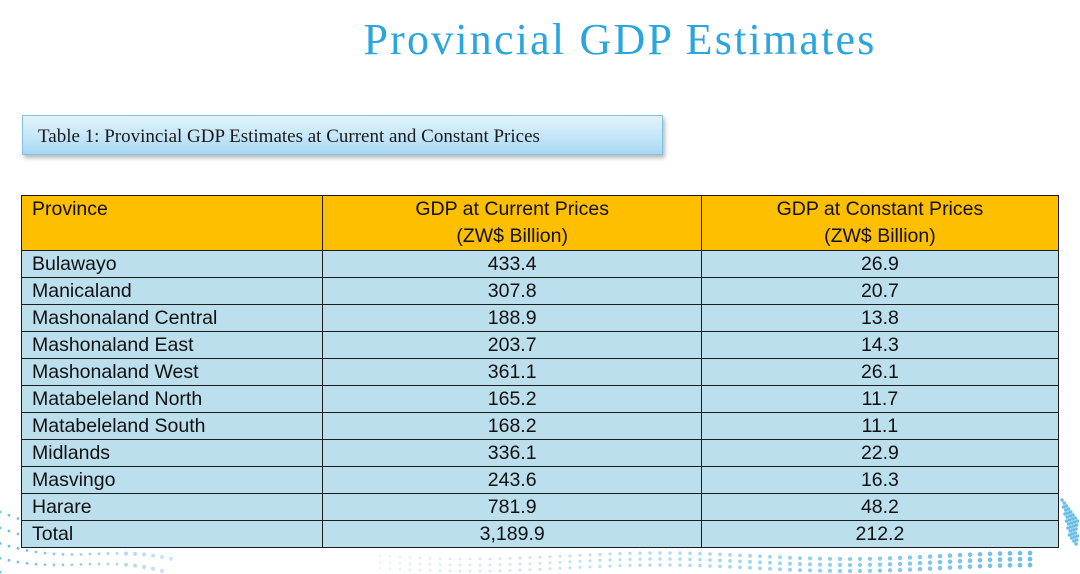 This screenshot has width=1080, height=574. I want to click on cell-constant-prices: 16.3, so click(880, 480).